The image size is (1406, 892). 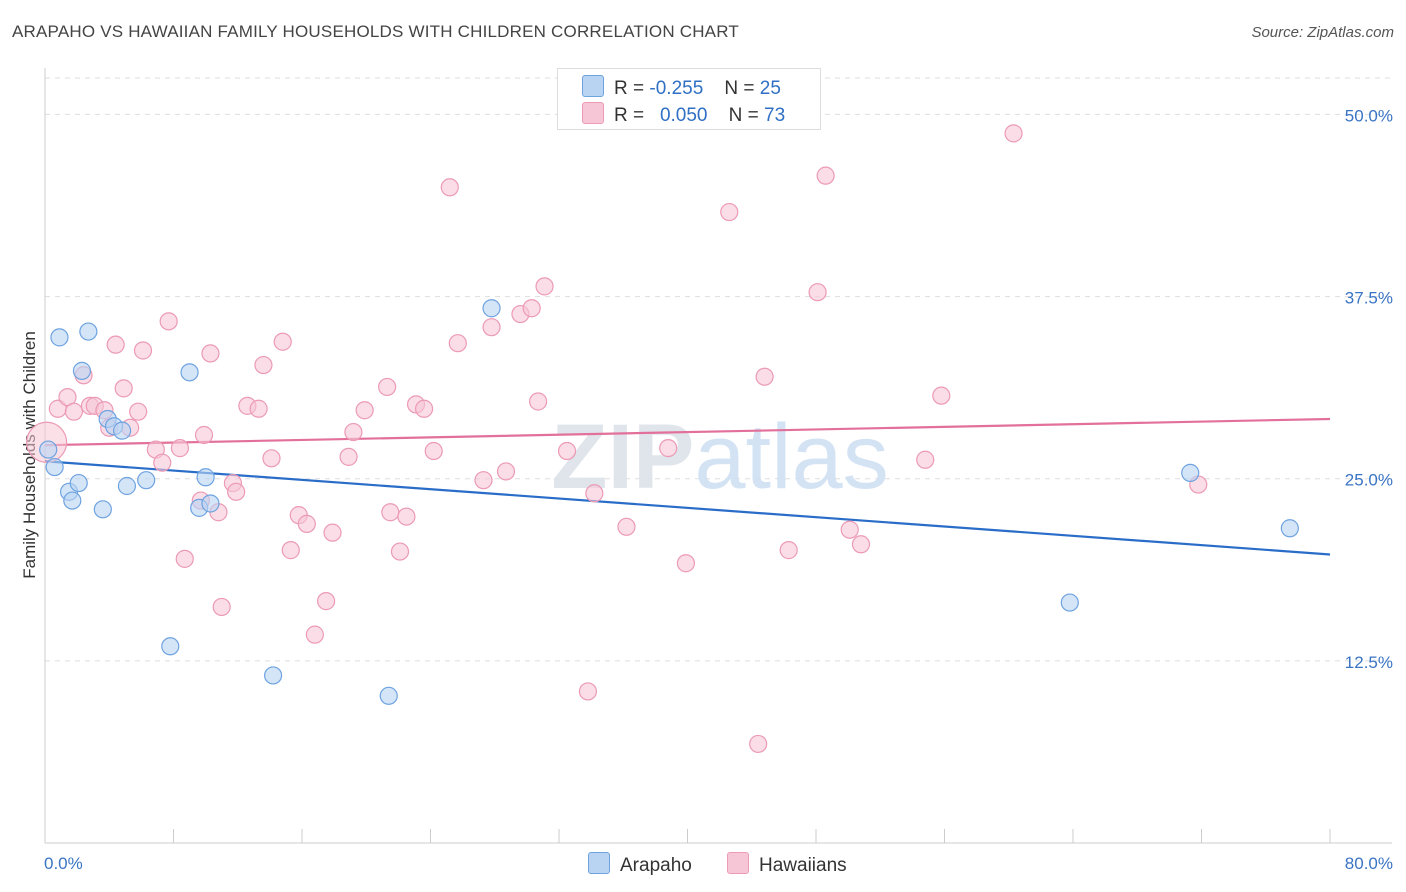 I want to click on y-tick-label: 50.0%, so click(x=1369, y=115).